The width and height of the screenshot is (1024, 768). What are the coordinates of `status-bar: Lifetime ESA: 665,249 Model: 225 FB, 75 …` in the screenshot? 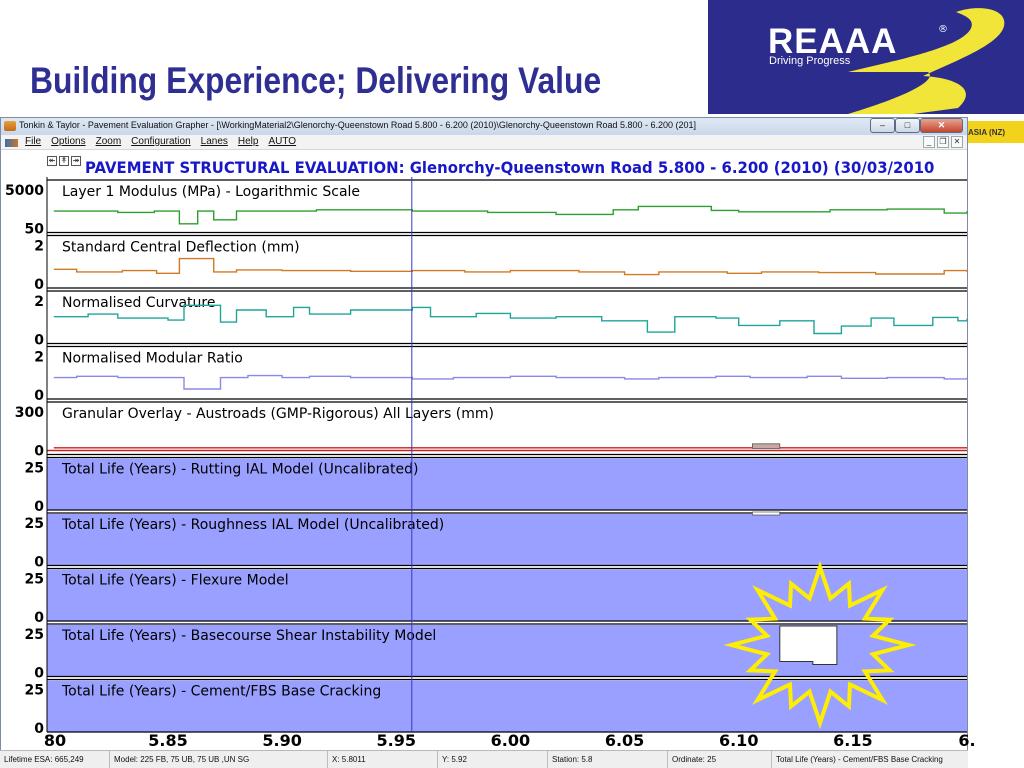 It's located at (484, 759).